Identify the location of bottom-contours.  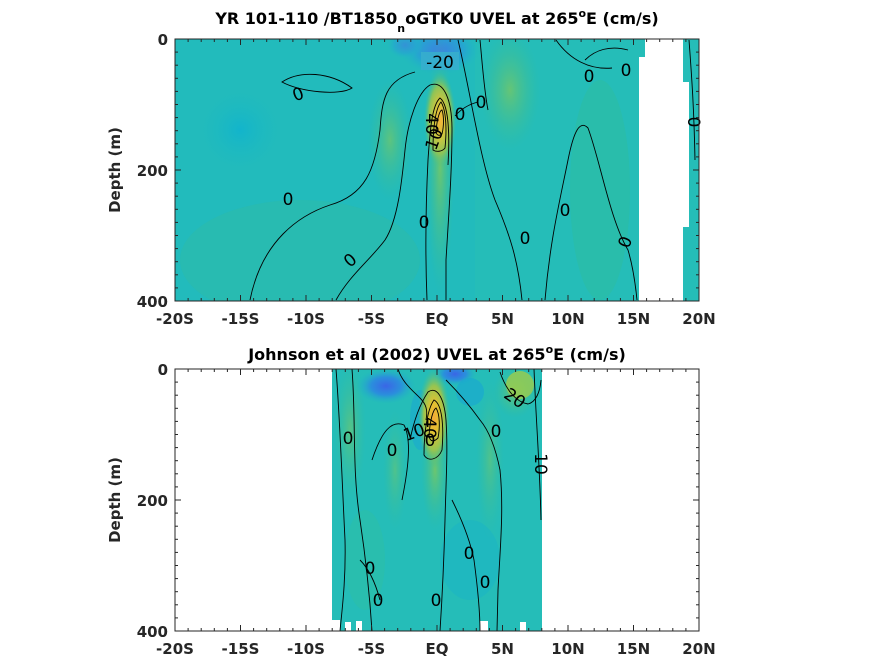
(438, 500).